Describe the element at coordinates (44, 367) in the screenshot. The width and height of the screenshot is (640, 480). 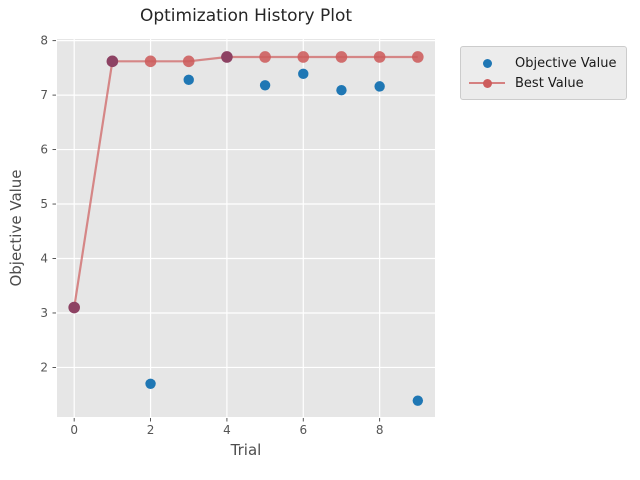
I see `y-tick-label: 2` at that location.